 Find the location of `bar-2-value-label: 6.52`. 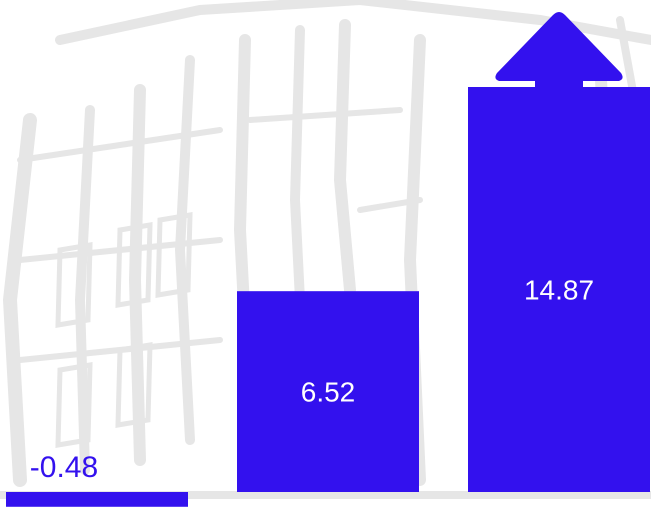

bar-2-value-label: 6.52 is located at coordinates (328, 392).